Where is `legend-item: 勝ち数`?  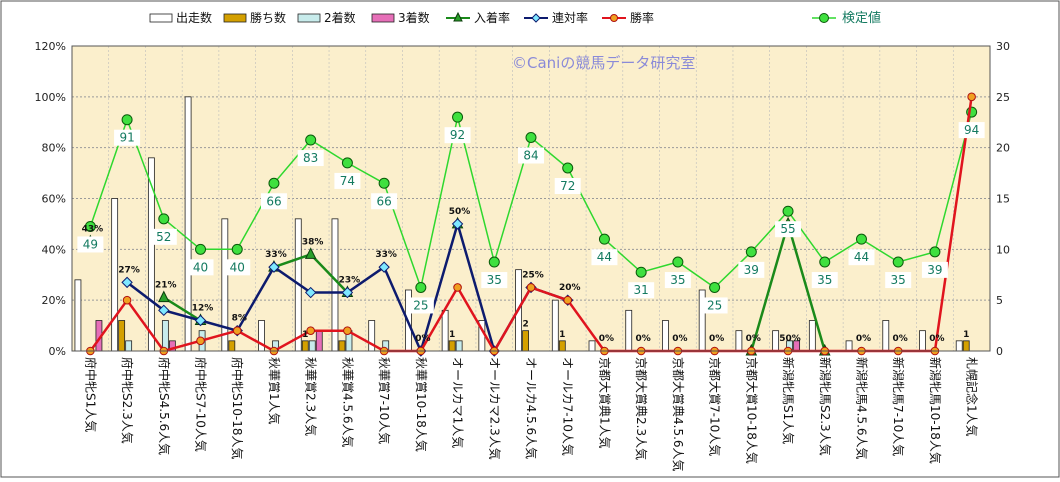
legend-item: 勝ち数 is located at coordinates (254, 17).